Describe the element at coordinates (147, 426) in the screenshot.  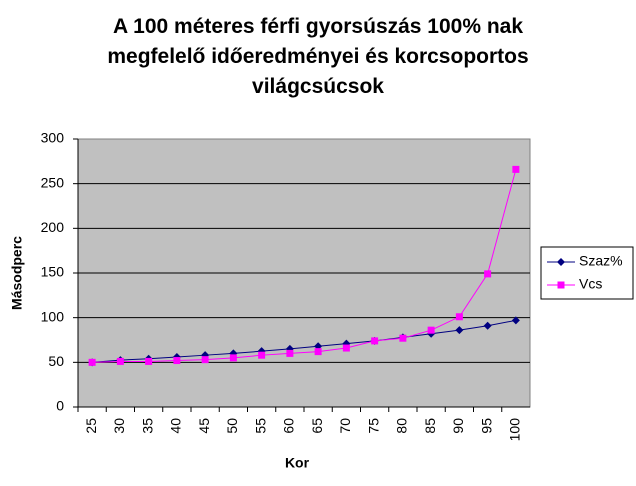
I see `x-tick-label: 35` at that location.